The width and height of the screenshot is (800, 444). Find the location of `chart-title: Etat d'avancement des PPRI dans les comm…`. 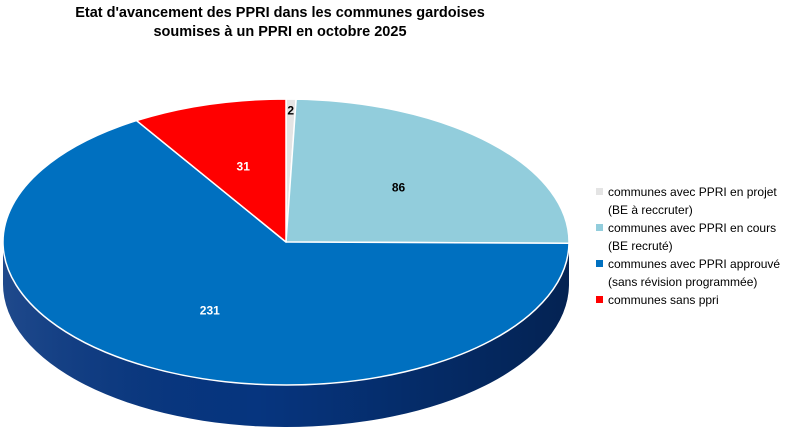

chart-title: Etat d'avancement des PPRI dans les comm… is located at coordinates (280, 13).